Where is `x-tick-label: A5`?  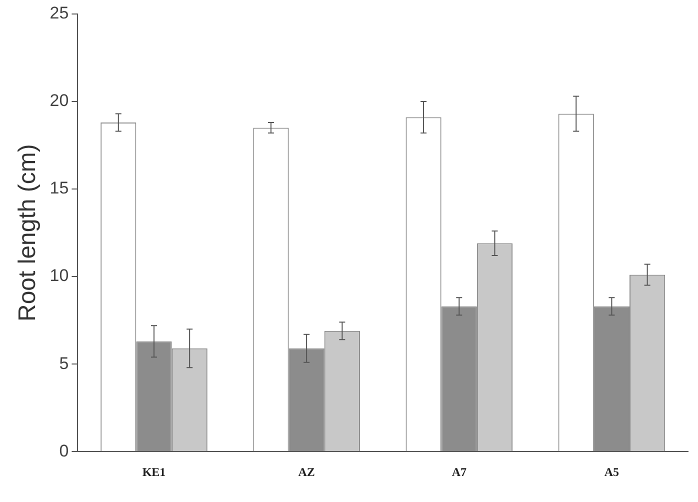
x-tick-label: A5 is located at coordinates (612, 471).